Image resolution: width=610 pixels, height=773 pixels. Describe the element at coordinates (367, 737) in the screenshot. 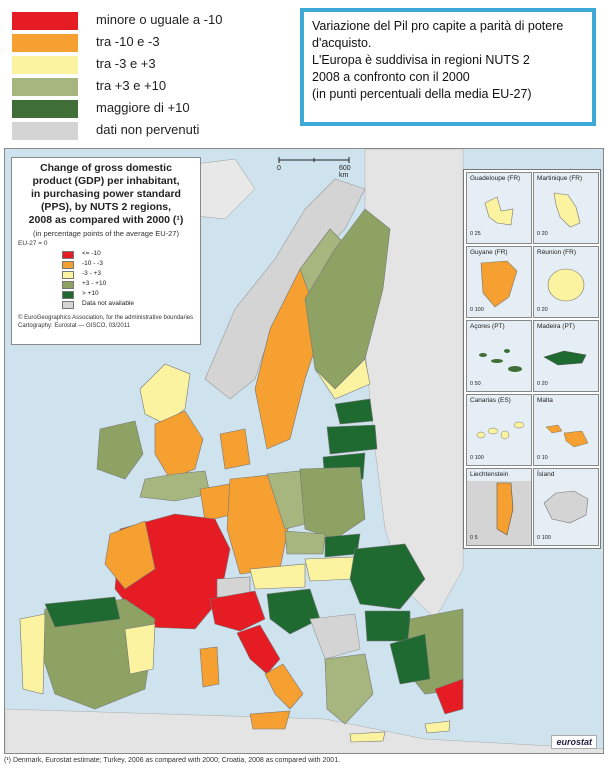

I see `crete-region` at that location.